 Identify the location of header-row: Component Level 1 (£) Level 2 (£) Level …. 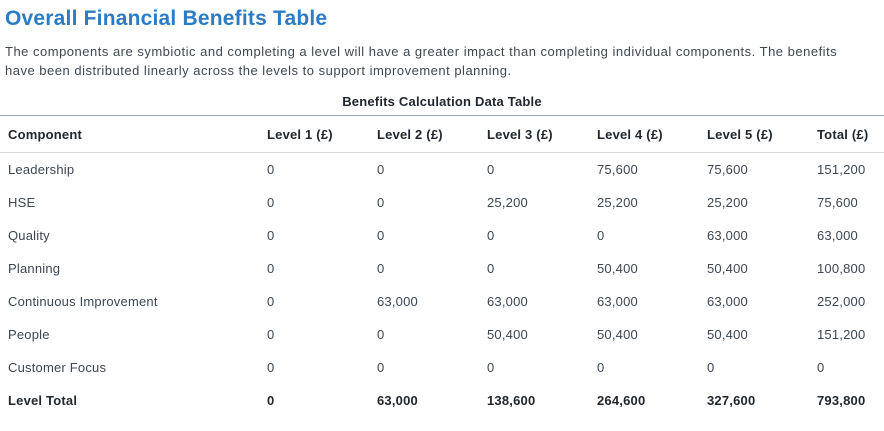
(442, 134).